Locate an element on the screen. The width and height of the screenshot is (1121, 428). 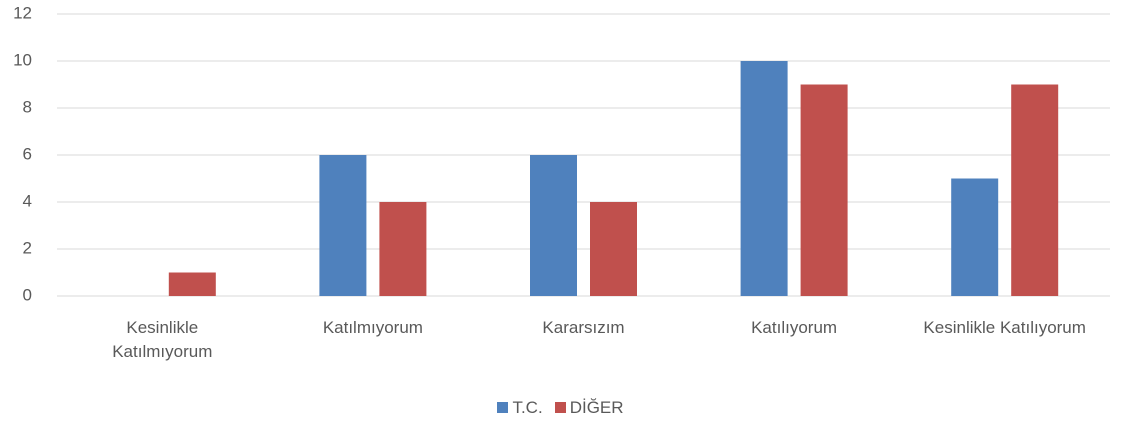
x-tick-label: Katılıyorum is located at coordinates (794, 327).